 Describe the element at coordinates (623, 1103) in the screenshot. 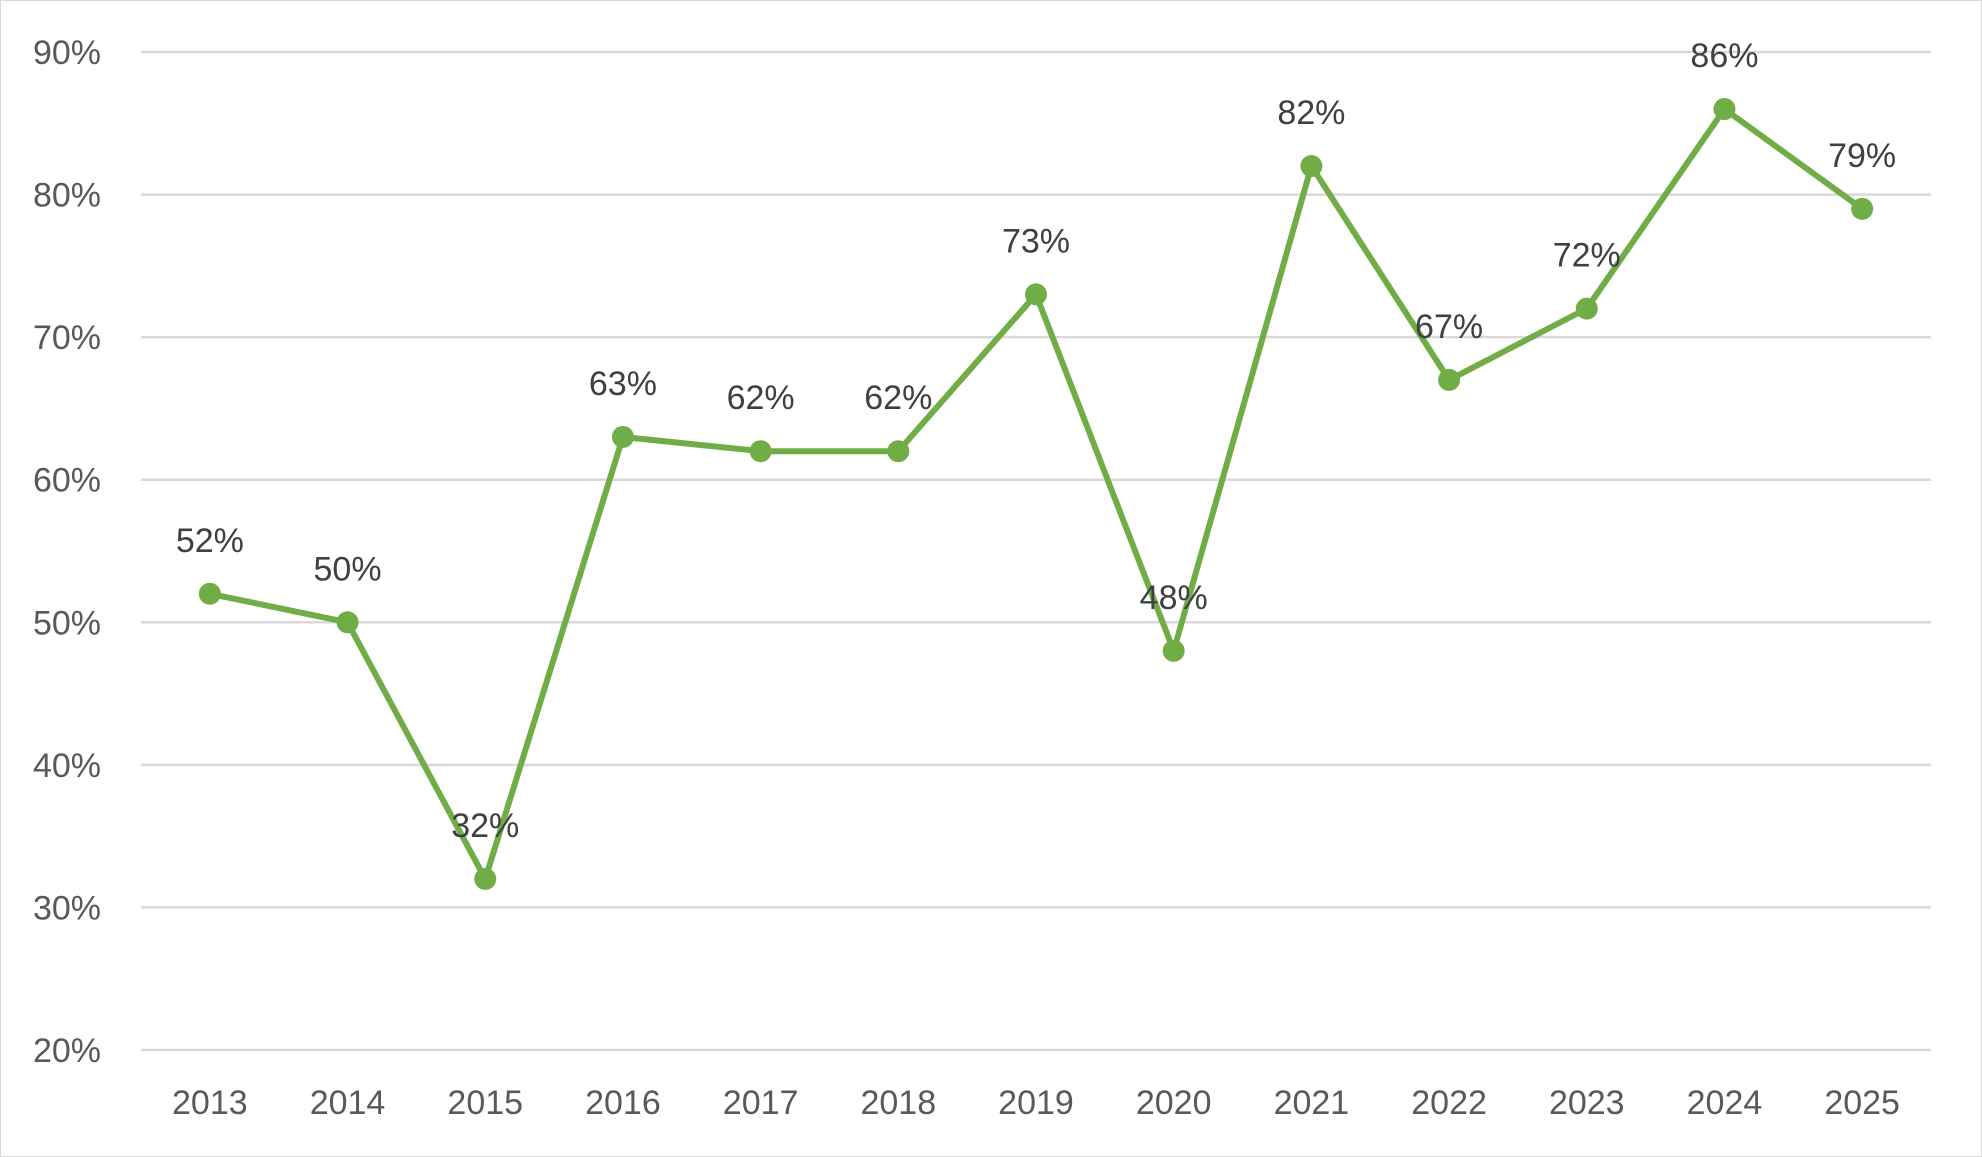

I see `x-tick-label: 2016` at that location.